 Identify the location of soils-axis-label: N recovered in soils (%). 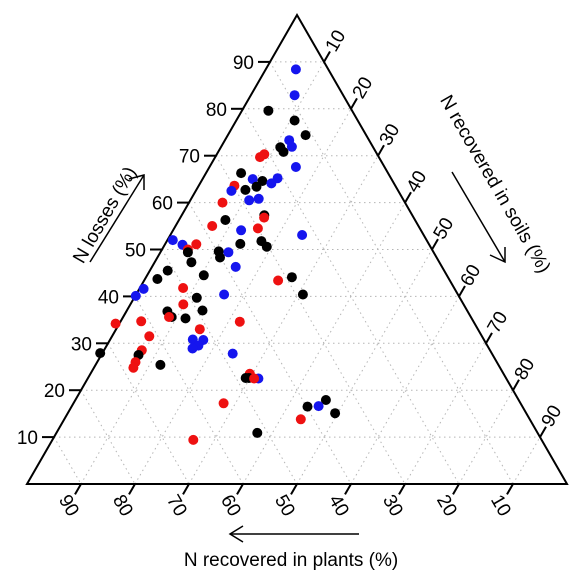
(494, 184).